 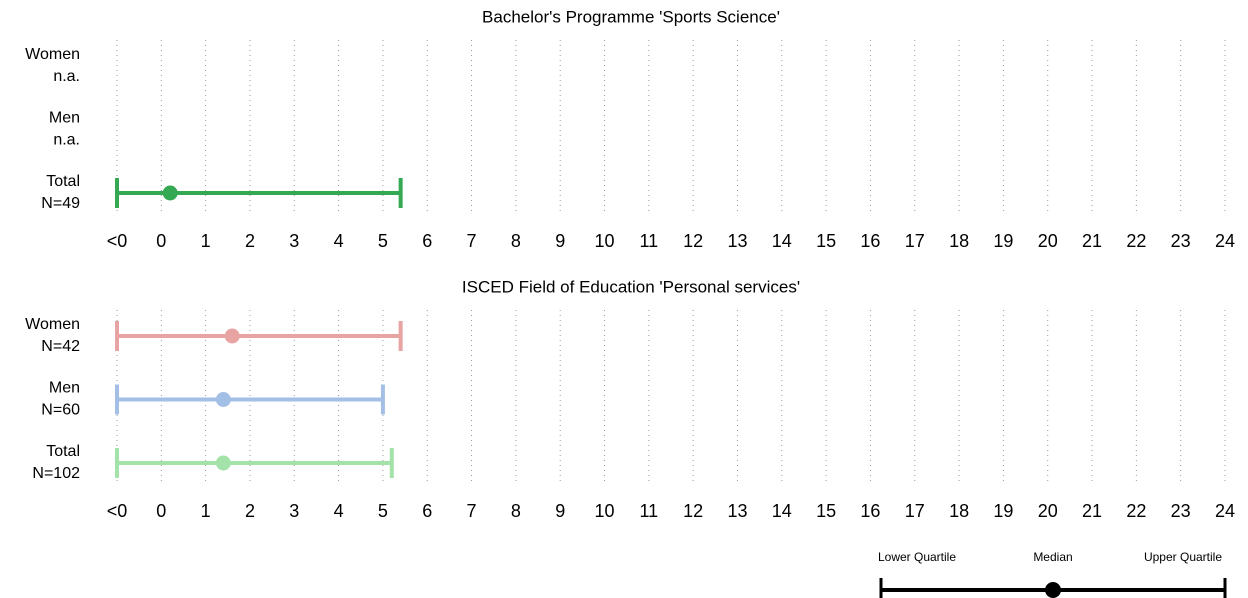 What do you see at coordinates (60, 346) in the screenshot?
I see `row-sublabel: N=42` at bounding box center [60, 346].